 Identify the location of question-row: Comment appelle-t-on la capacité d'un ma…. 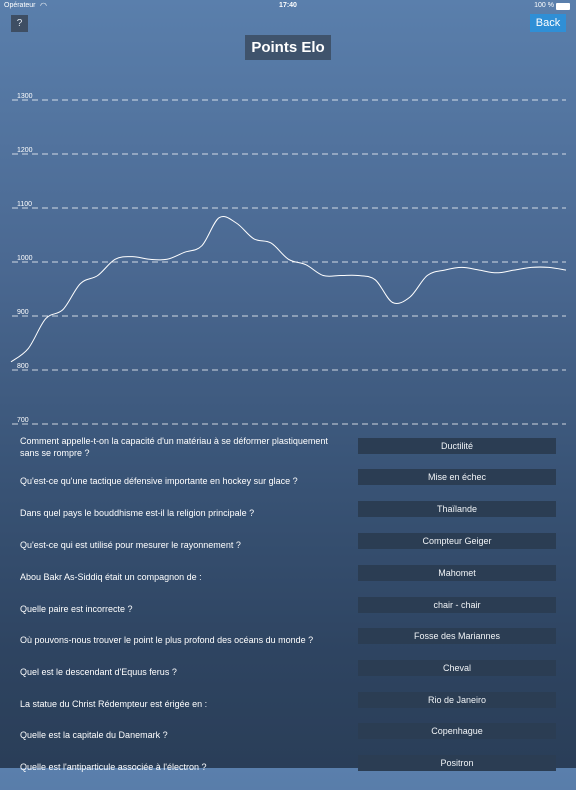
(288, 448).